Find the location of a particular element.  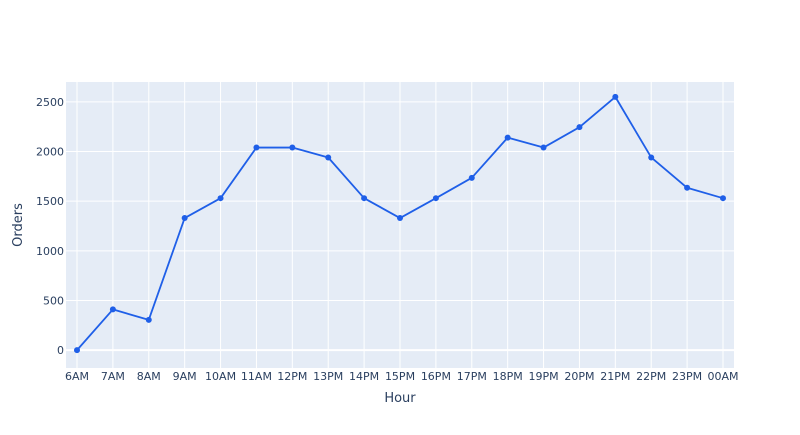

x-tick-label: 10AM is located at coordinates (220, 376).